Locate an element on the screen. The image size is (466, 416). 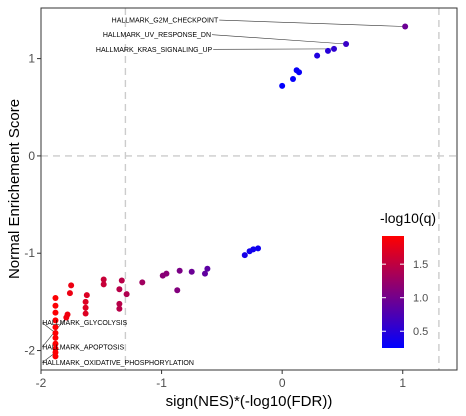
legend-color-bar is located at coordinates (393, 292).